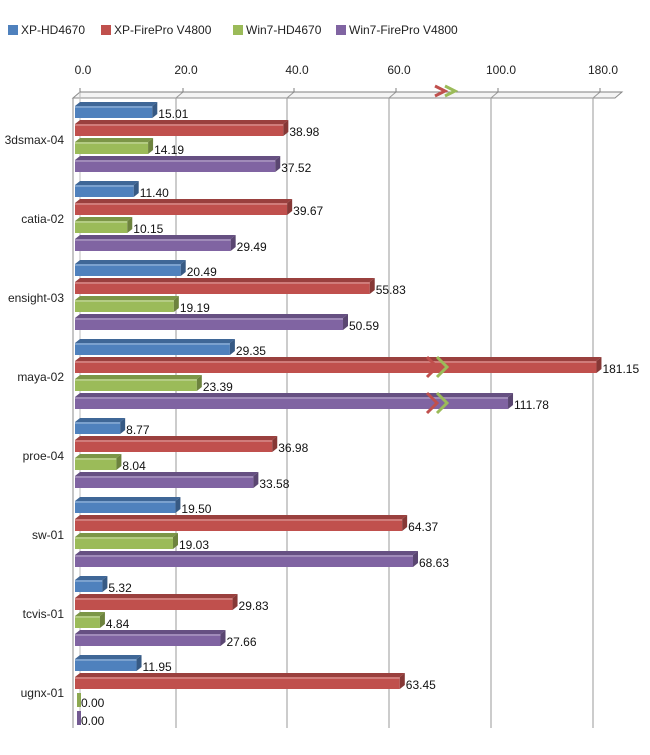 The height and width of the screenshot is (755, 650). I want to click on data-label: 14.19, so click(169, 150).